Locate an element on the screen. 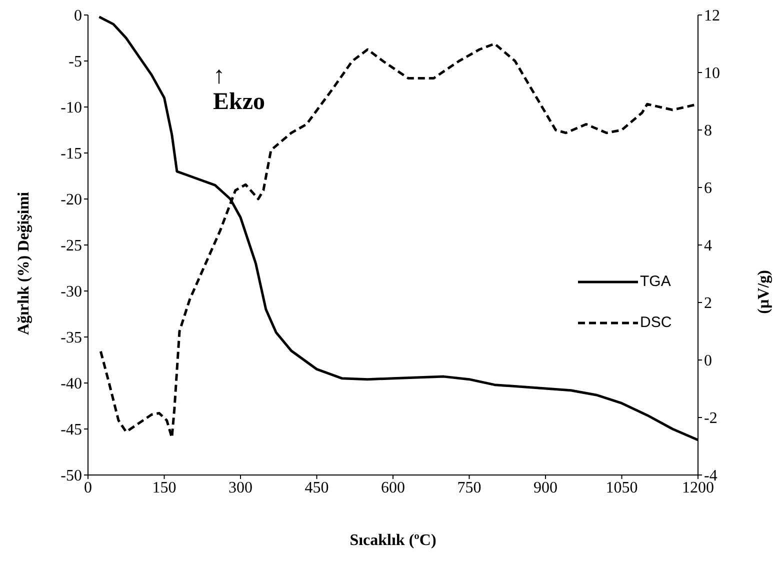  y-tick-label: -40 is located at coordinates (71, 384).